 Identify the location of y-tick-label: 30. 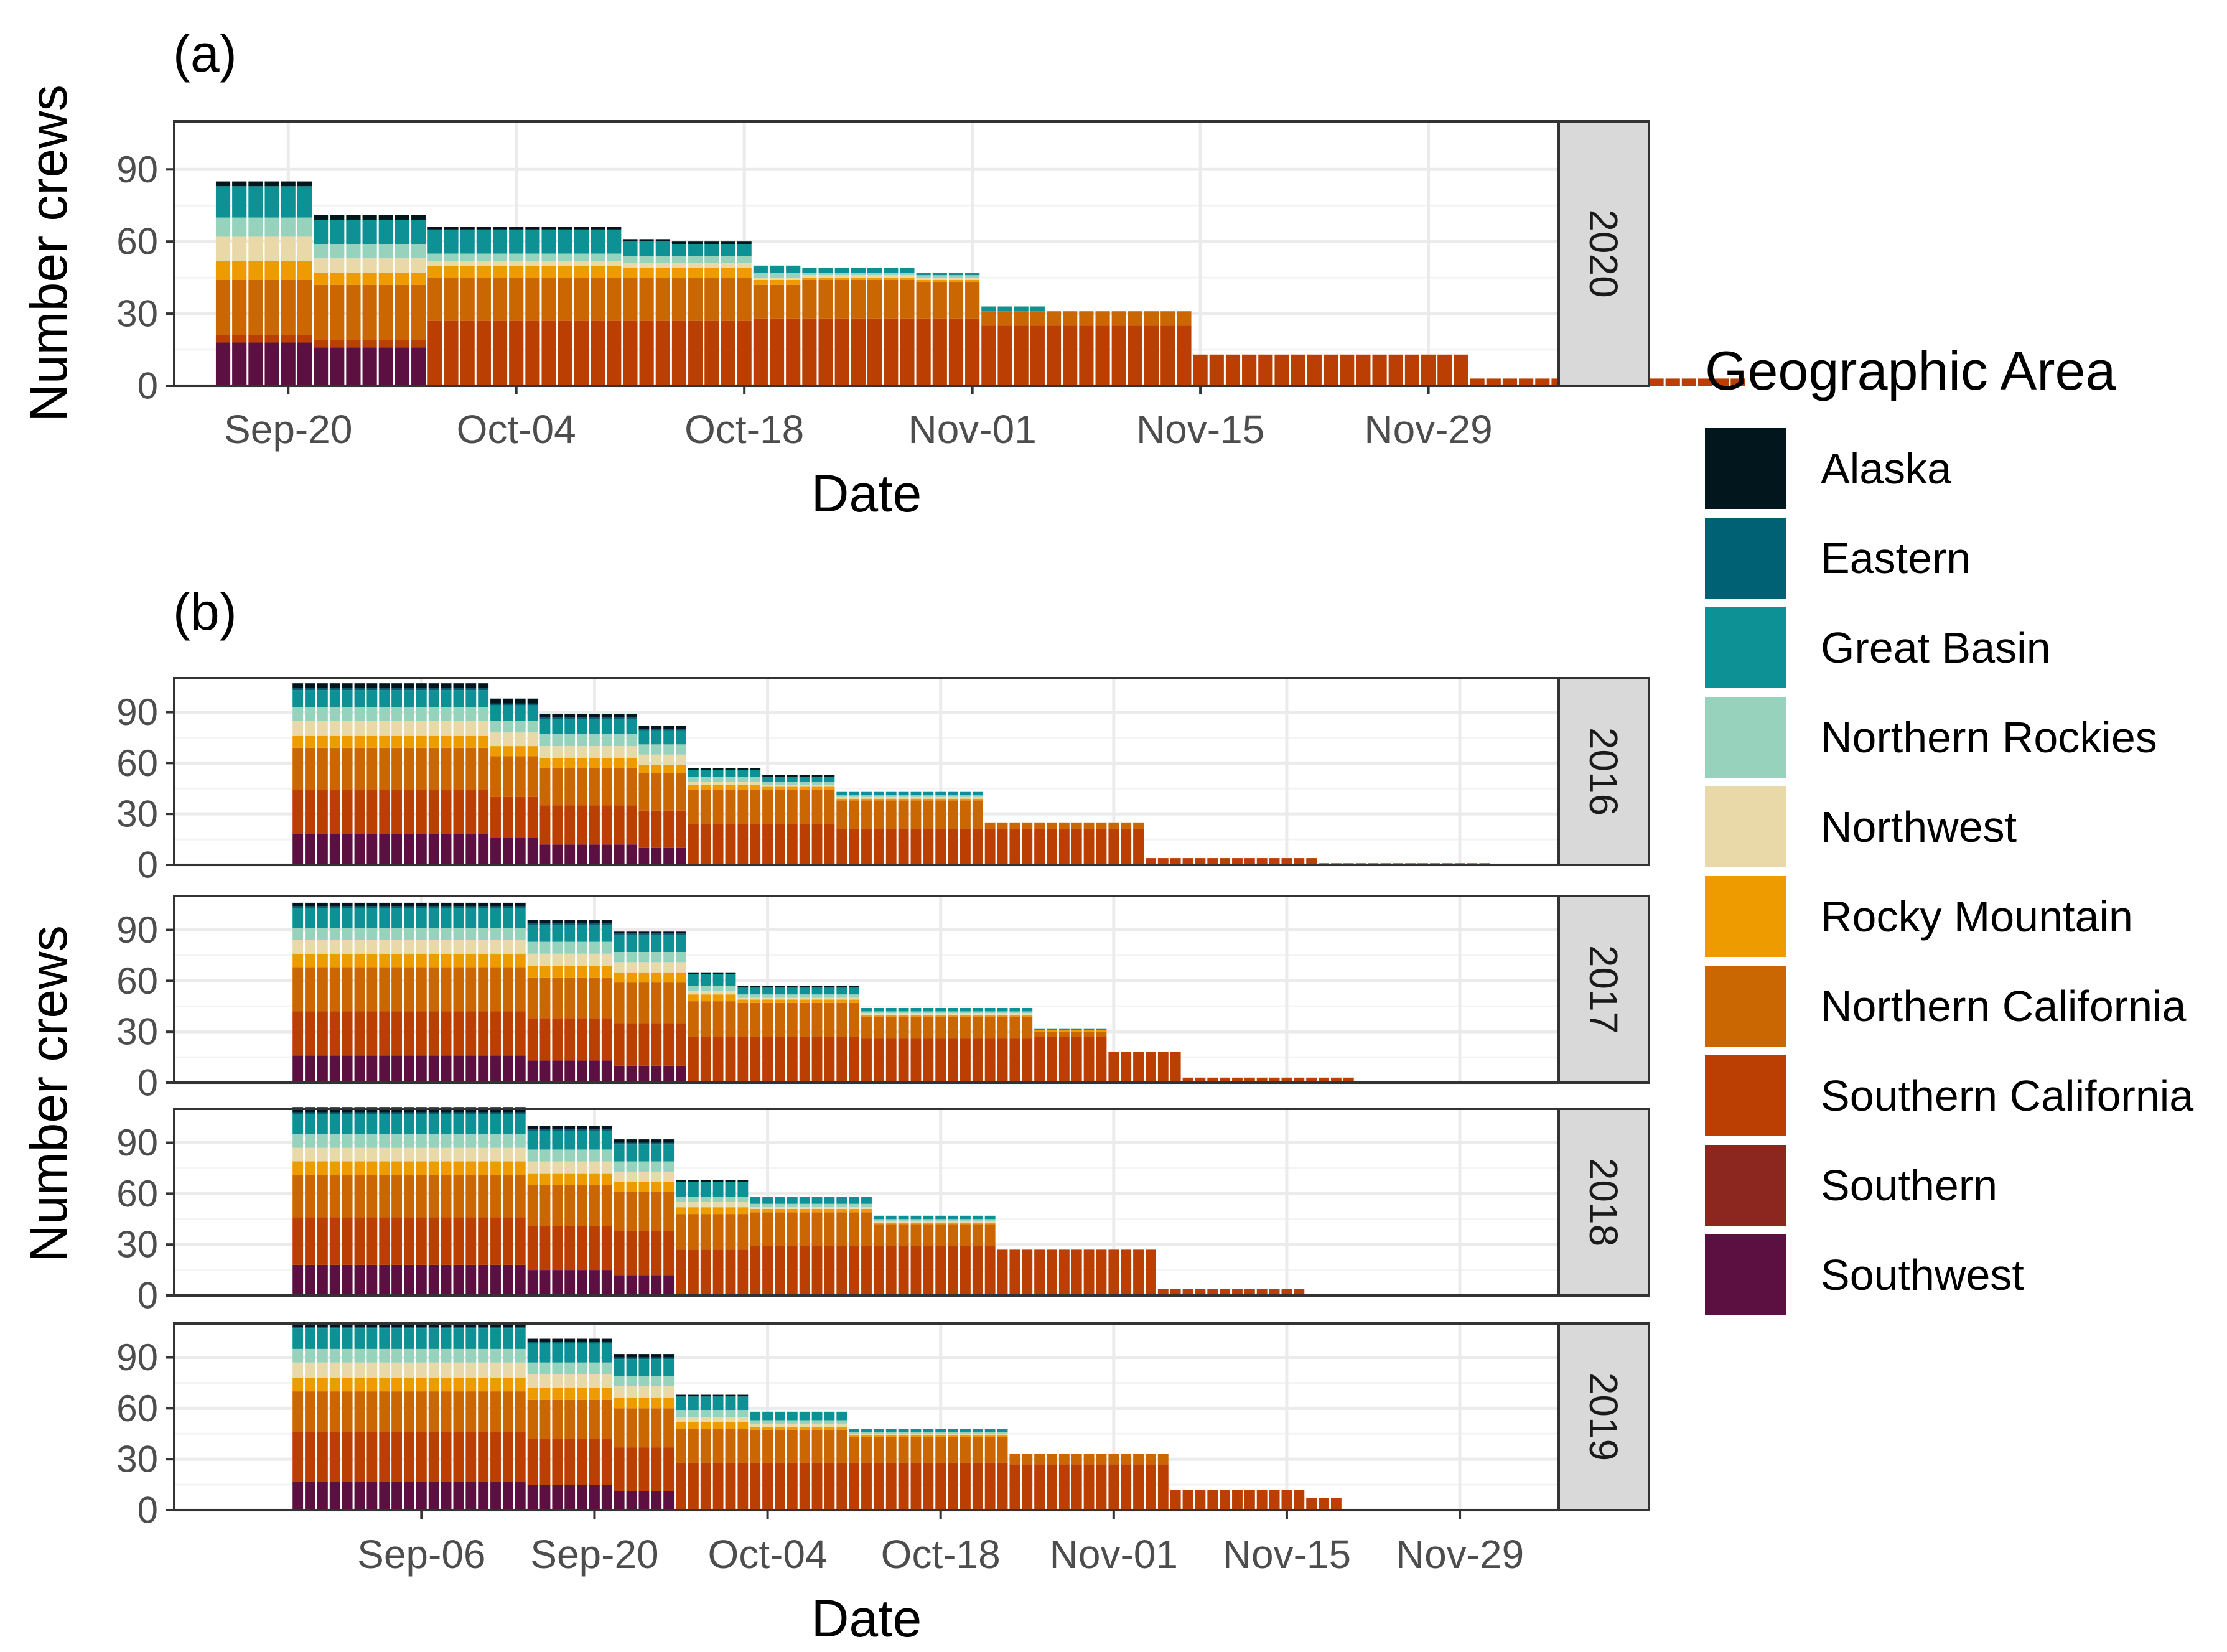
(137, 1032).